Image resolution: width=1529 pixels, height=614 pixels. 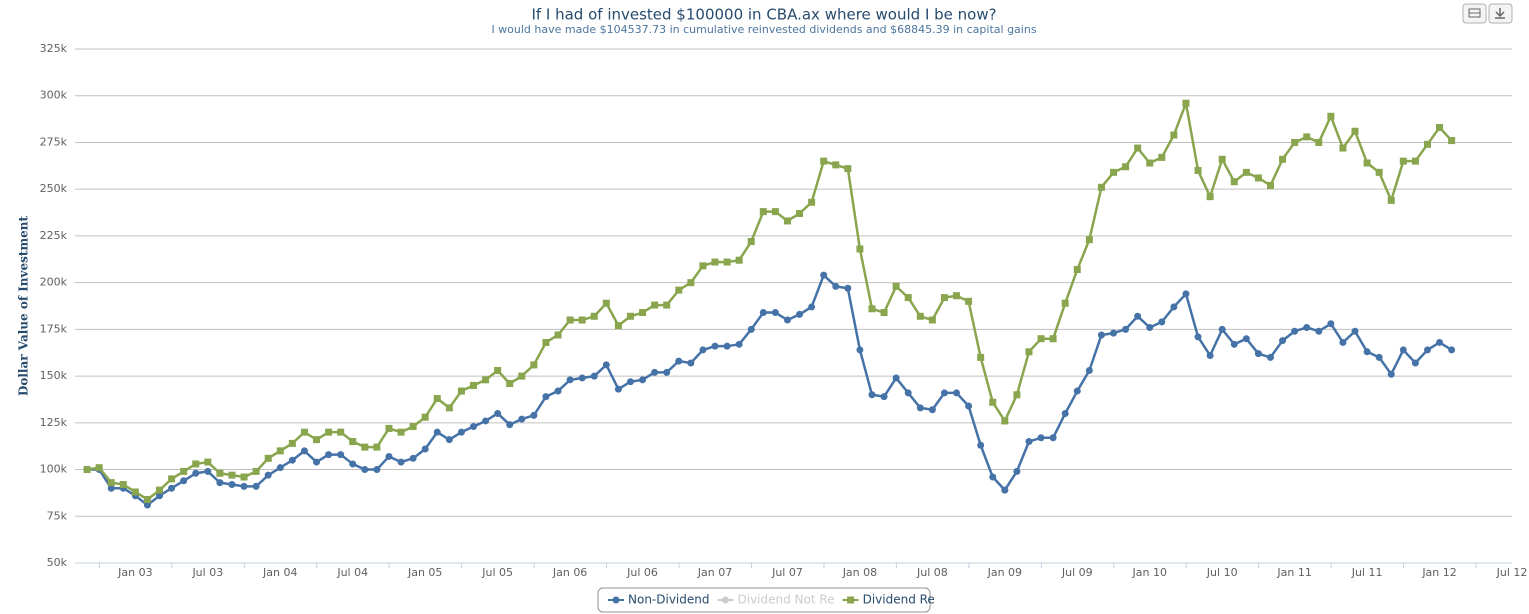 I want to click on x-tick-label: Jul 06, so click(x=642, y=572).